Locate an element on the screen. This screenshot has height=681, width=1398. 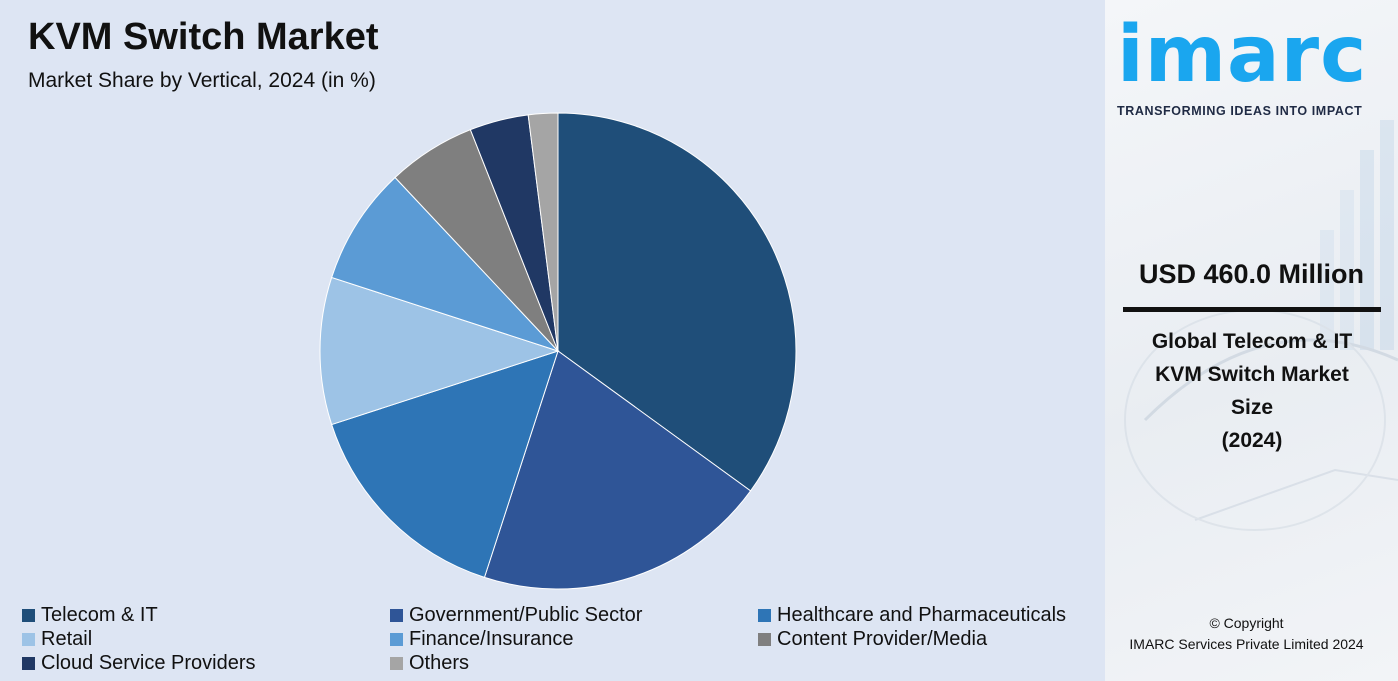
description-line: Size is located at coordinates (1252, 407).